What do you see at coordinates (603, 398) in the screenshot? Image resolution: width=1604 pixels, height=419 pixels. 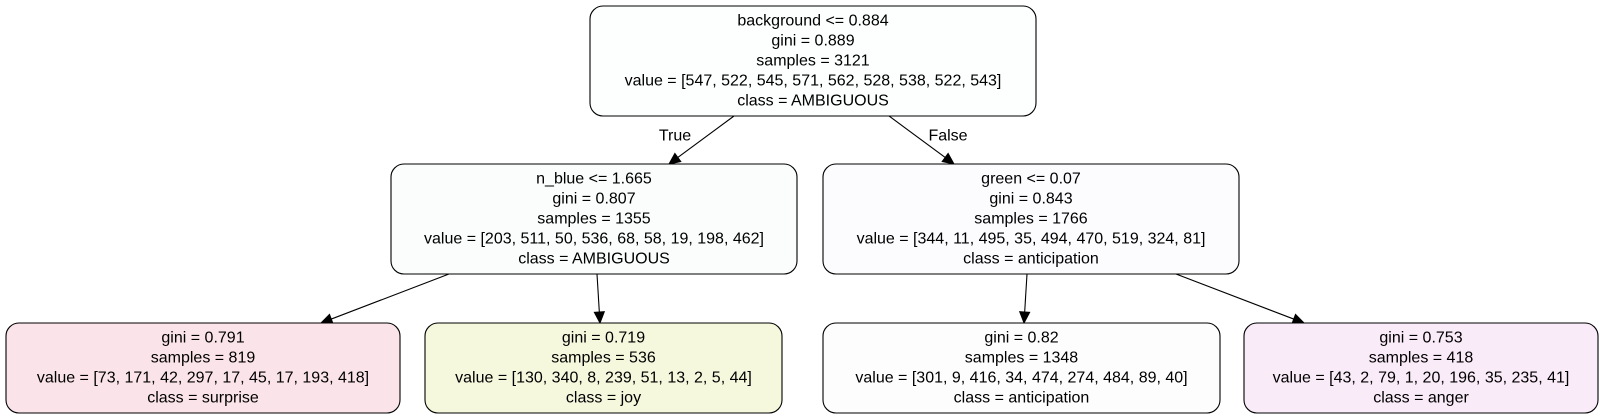 I see `node-line: class = joy` at bounding box center [603, 398].